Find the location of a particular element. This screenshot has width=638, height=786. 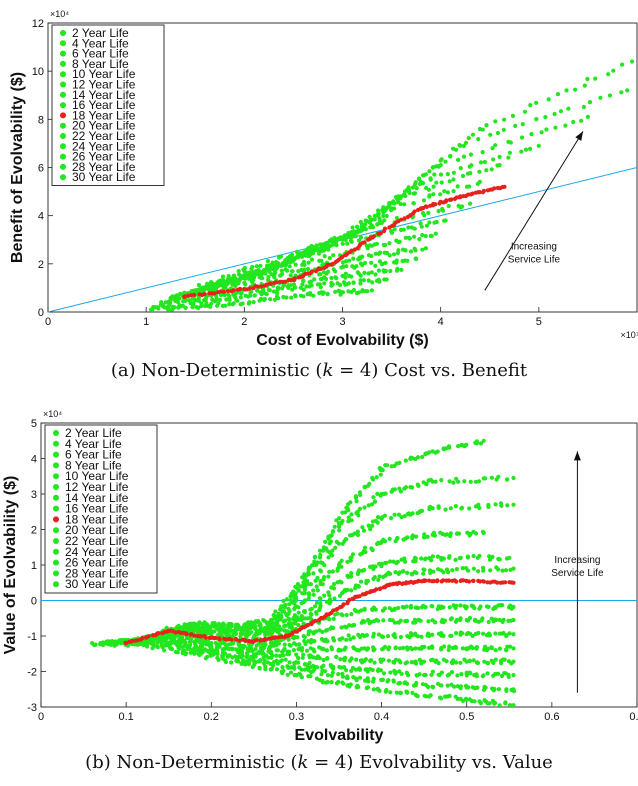

y-tick-label: 6 is located at coordinates (41, 169).